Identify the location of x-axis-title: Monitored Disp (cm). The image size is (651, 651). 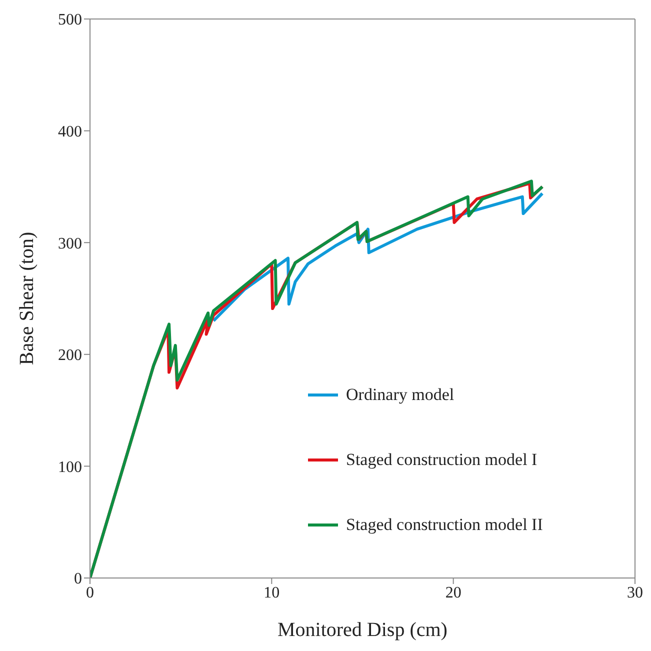
(363, 630).